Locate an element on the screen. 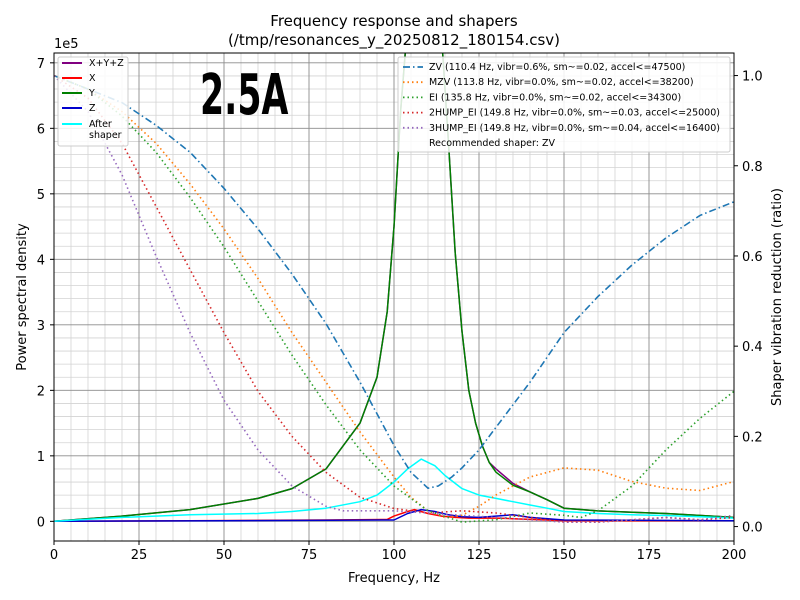 This screenshot has width=800, height=600. y-left-axis-label: Power spectral density is located at coordinates (22, 297).